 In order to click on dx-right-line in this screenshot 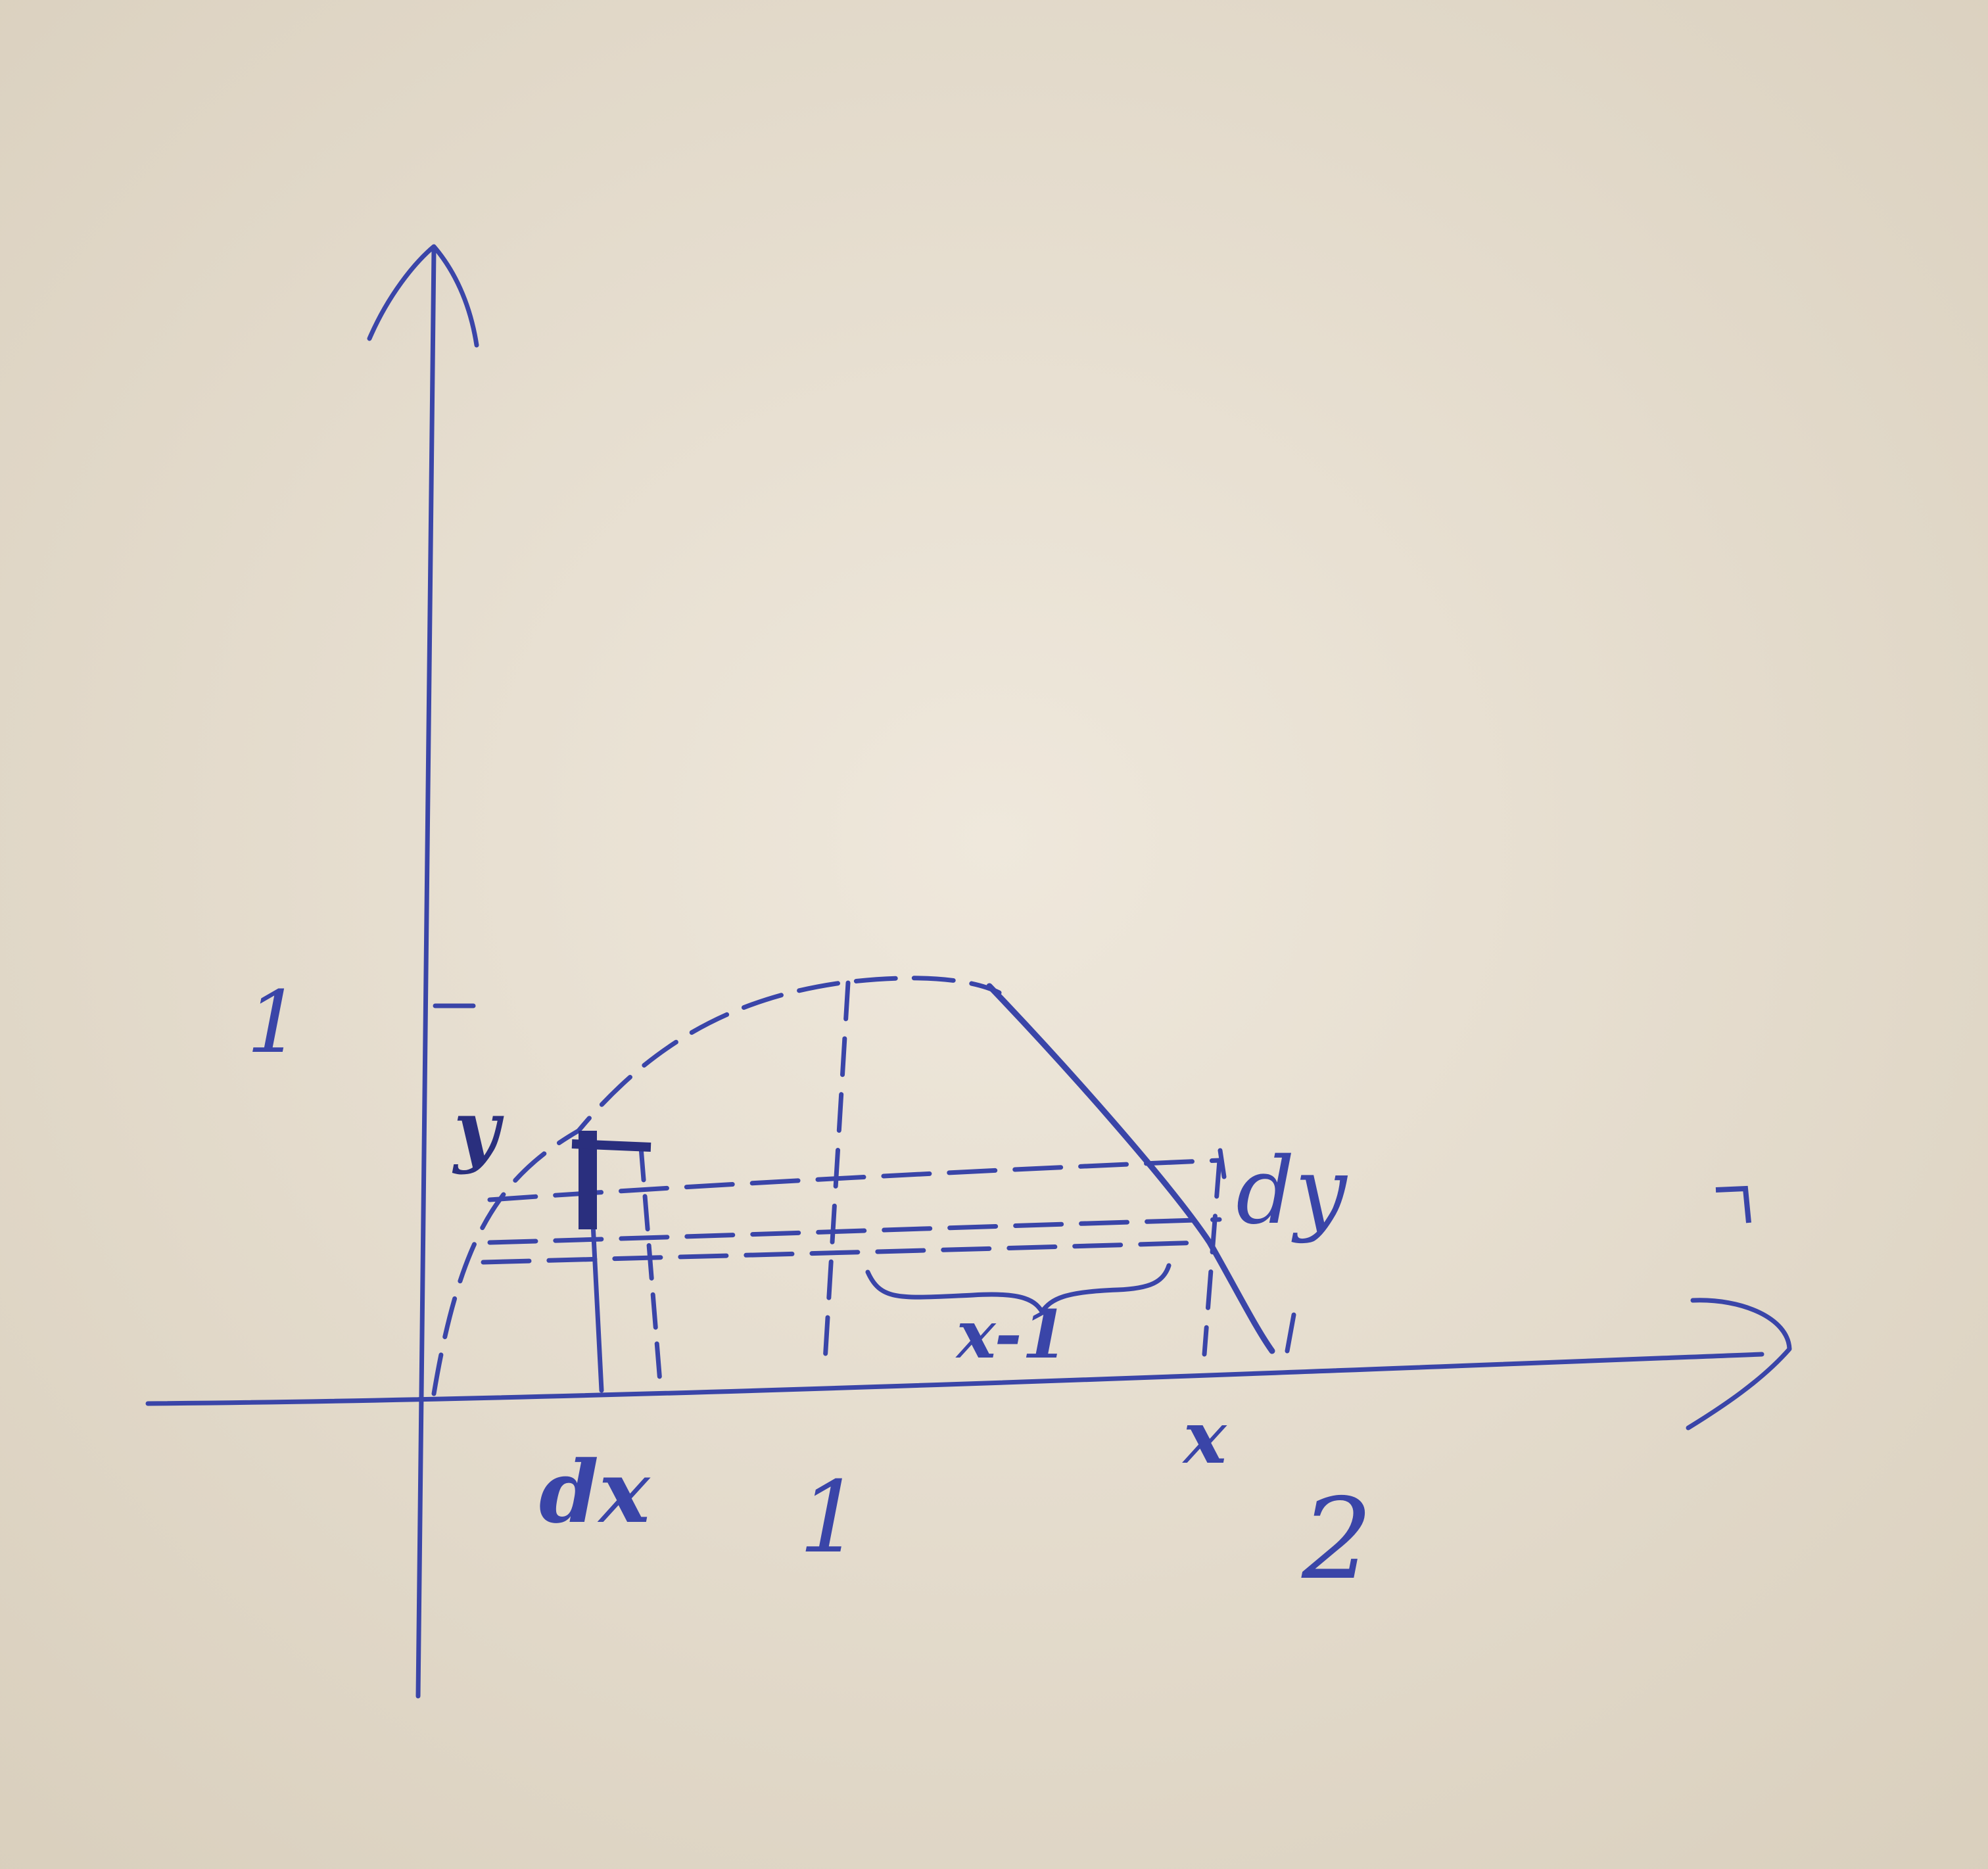, I will do `click(650, 1269)`.